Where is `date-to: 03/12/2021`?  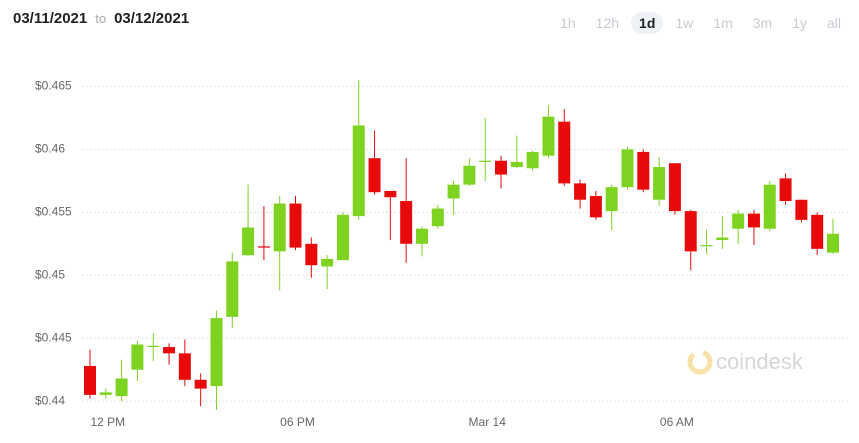 date-to: 03/12/2021 is located at coordinates (152, 18).